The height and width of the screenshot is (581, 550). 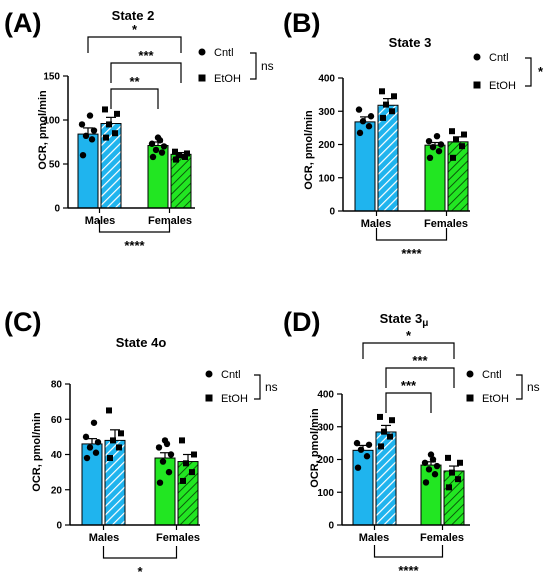 What do you see at coordinates (301, 23) in the screenshot?
I see `panel-letter: (B)` at bounding box center [301, 23].